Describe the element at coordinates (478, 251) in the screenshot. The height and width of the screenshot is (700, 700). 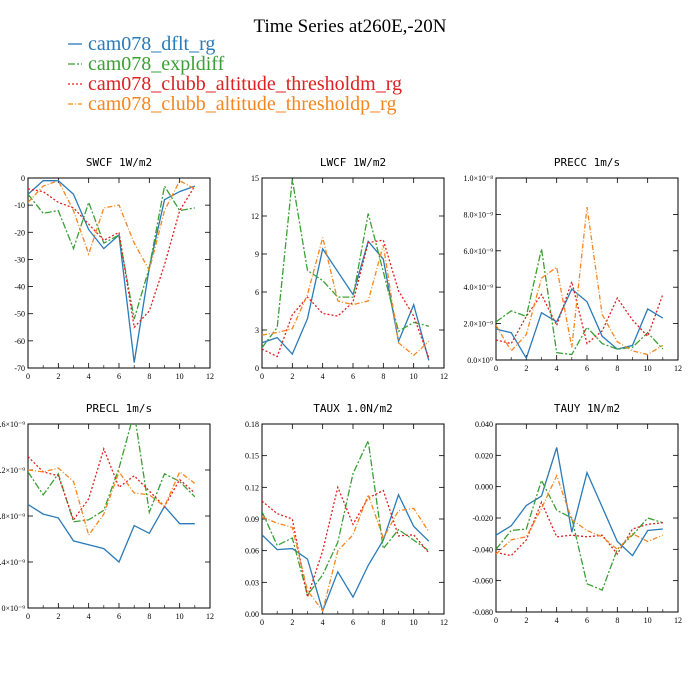
I see `y-tick-label: 6.0×10⁻⁹` at that location.